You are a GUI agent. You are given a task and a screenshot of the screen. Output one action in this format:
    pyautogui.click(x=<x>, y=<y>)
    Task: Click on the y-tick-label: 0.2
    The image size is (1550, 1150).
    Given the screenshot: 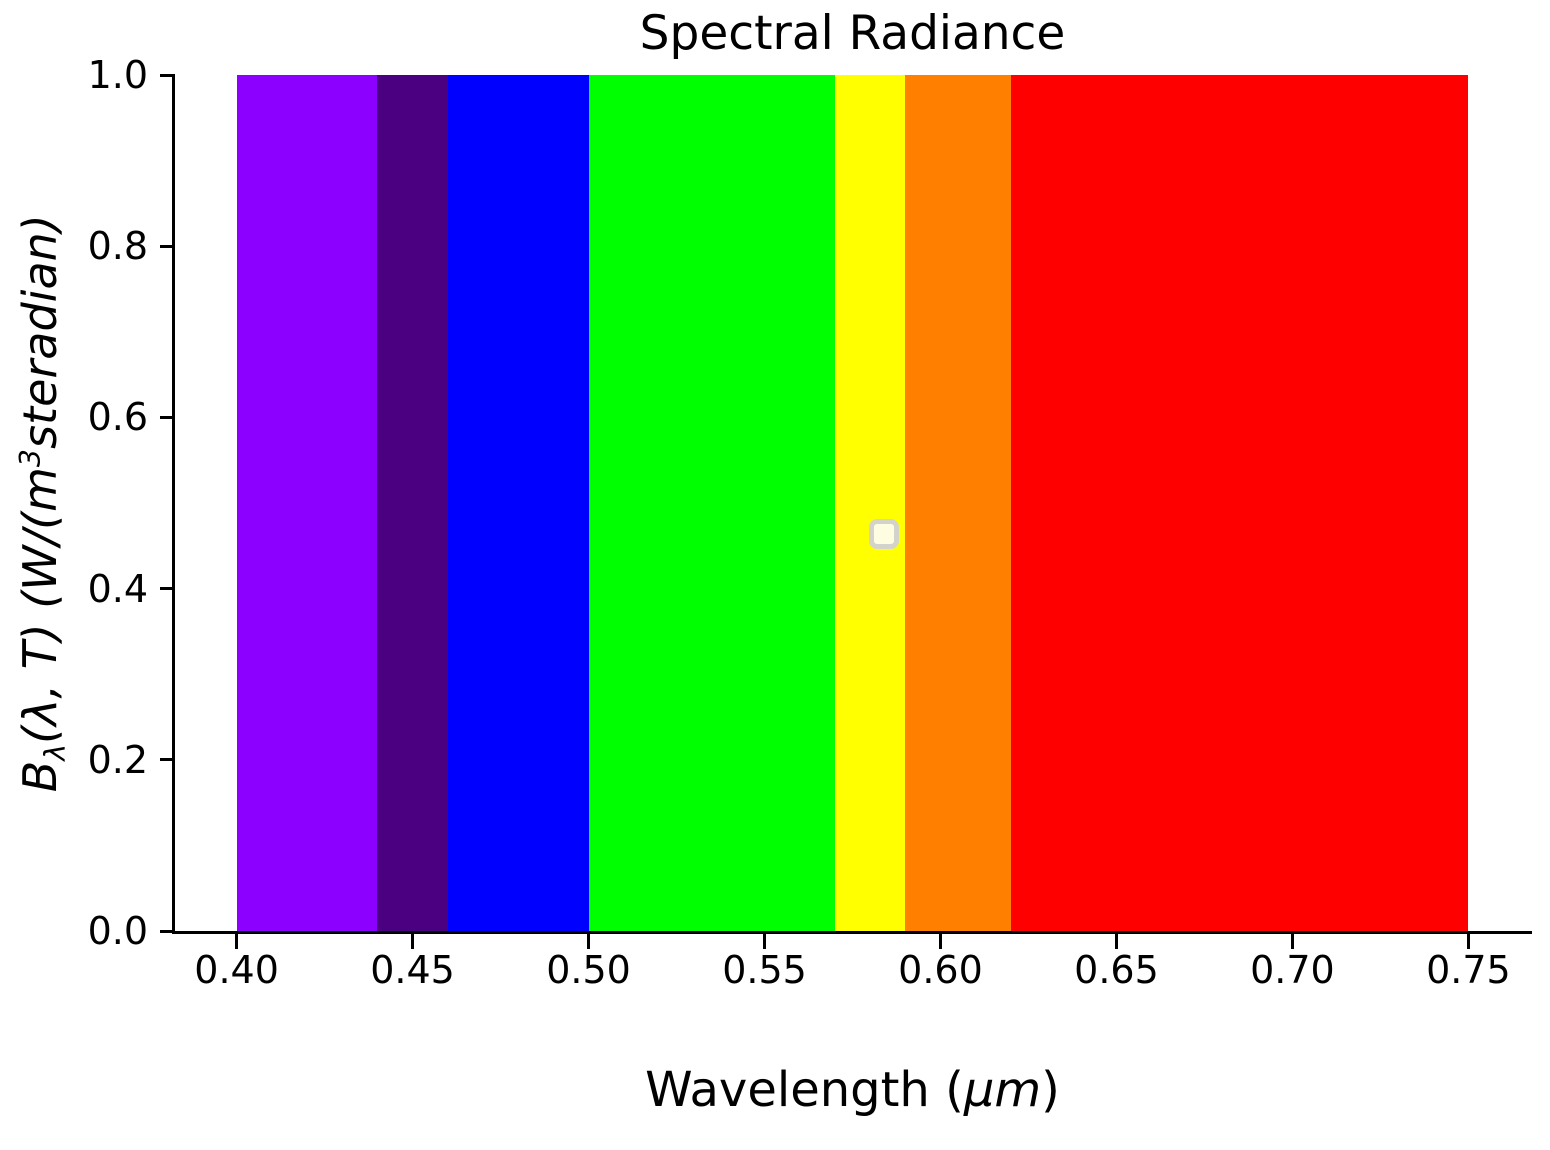 What is the action you would take?
    pyautogui.click(x=117, y=759)
    